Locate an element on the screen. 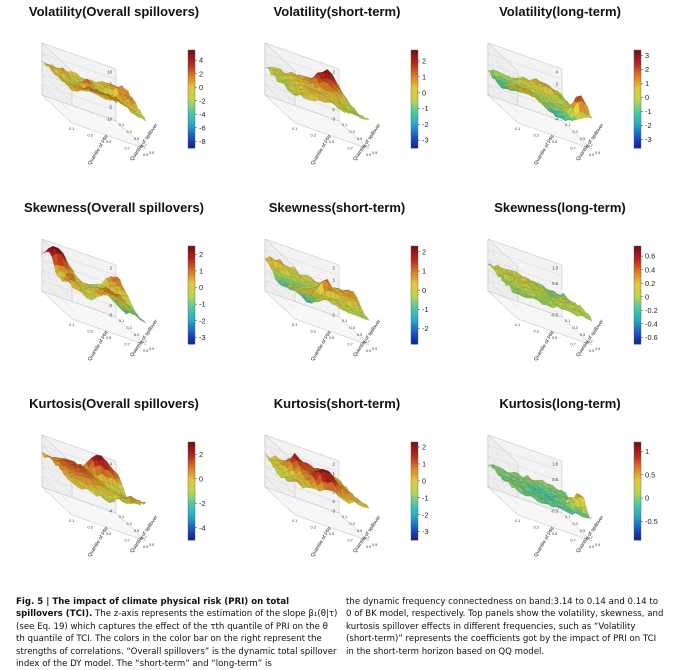 The width and height of the screenshot is (674, 670). y-tick-label: 0.1 is located at coordinates (121, 321).